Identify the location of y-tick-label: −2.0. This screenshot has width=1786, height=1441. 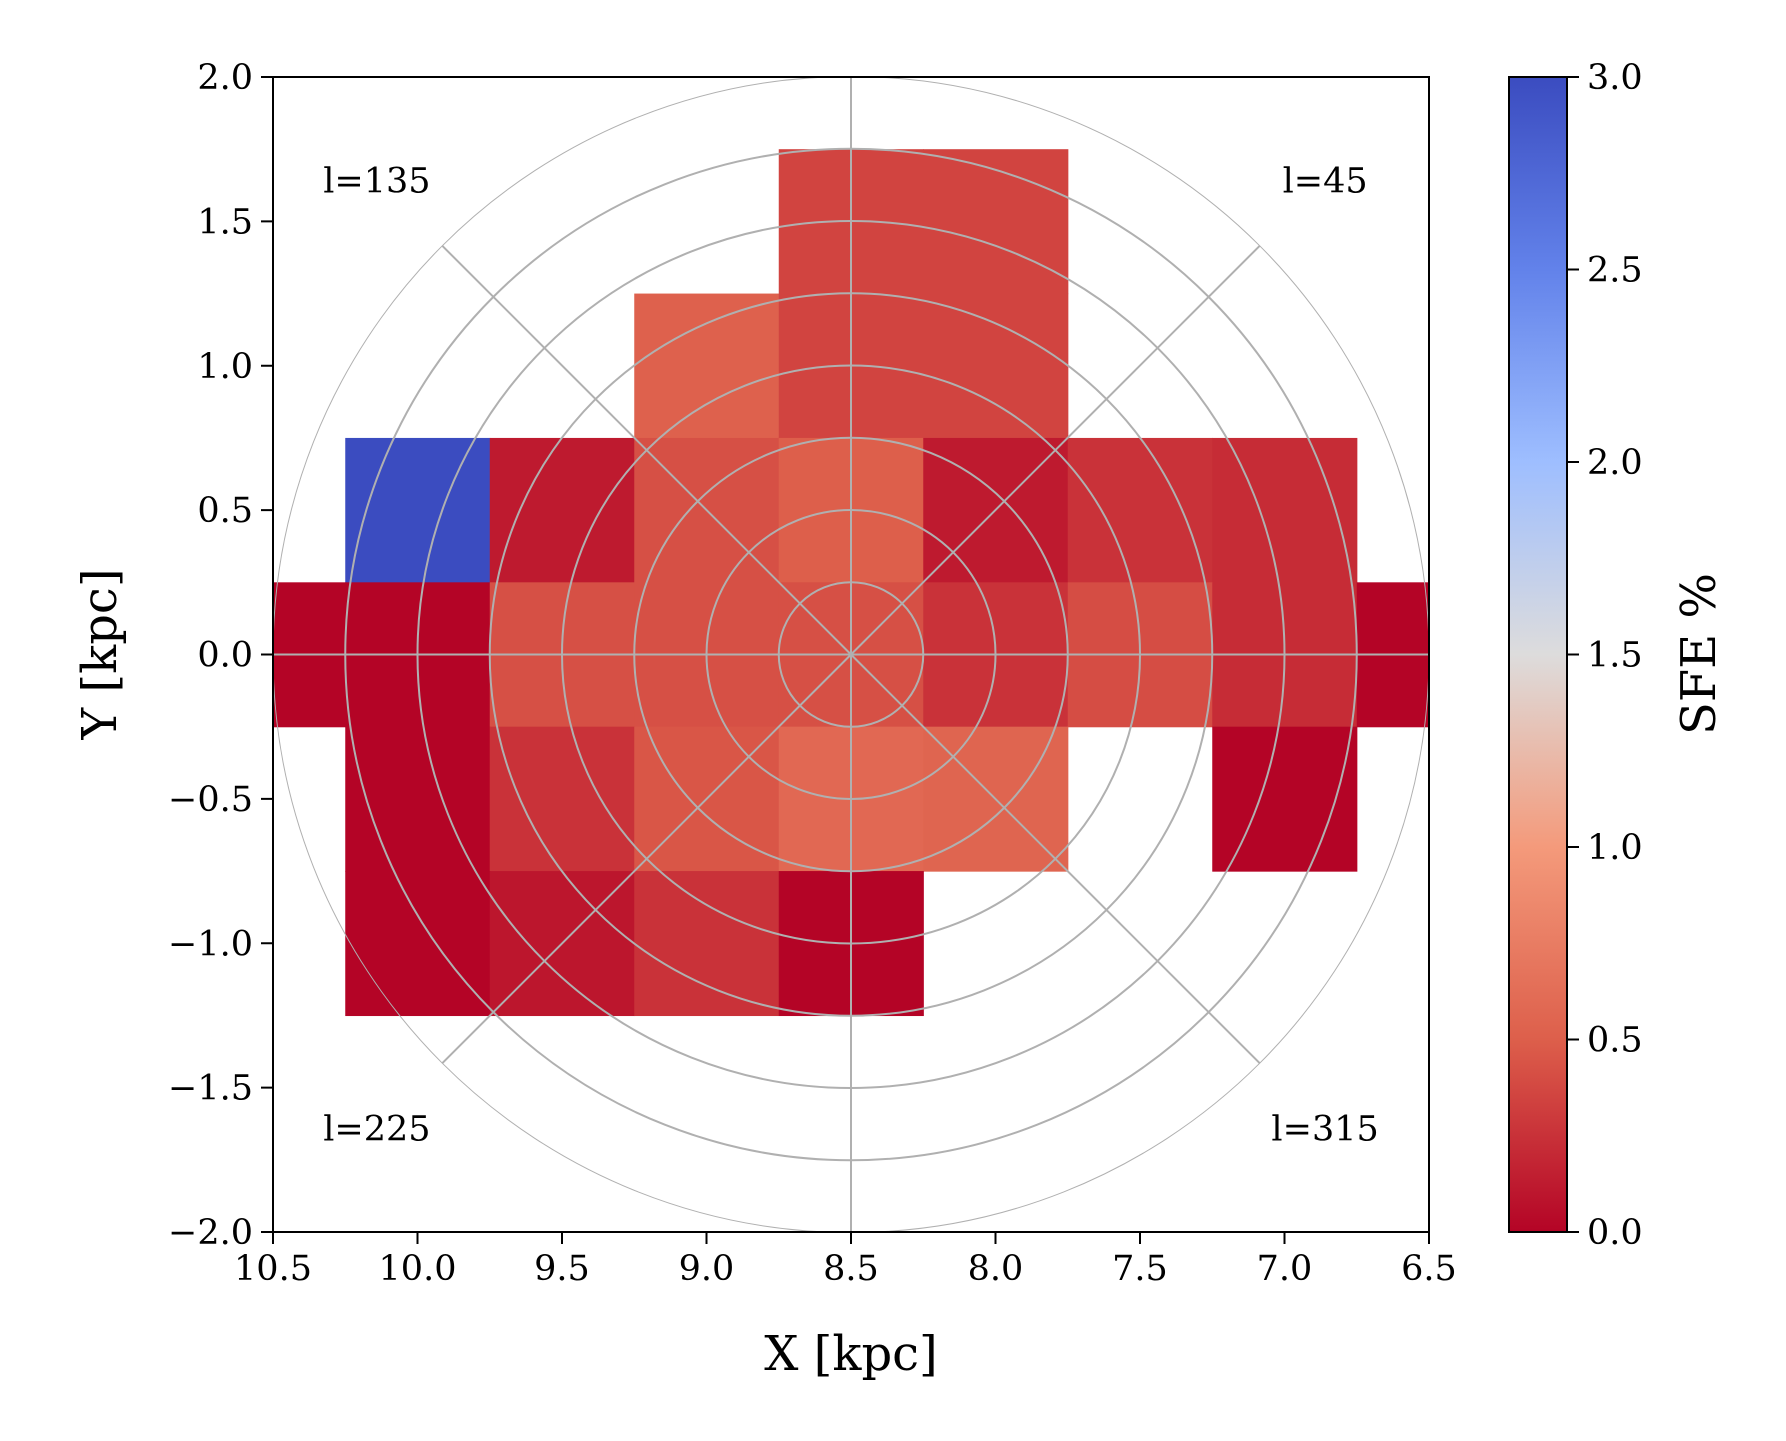
(210, 1233).